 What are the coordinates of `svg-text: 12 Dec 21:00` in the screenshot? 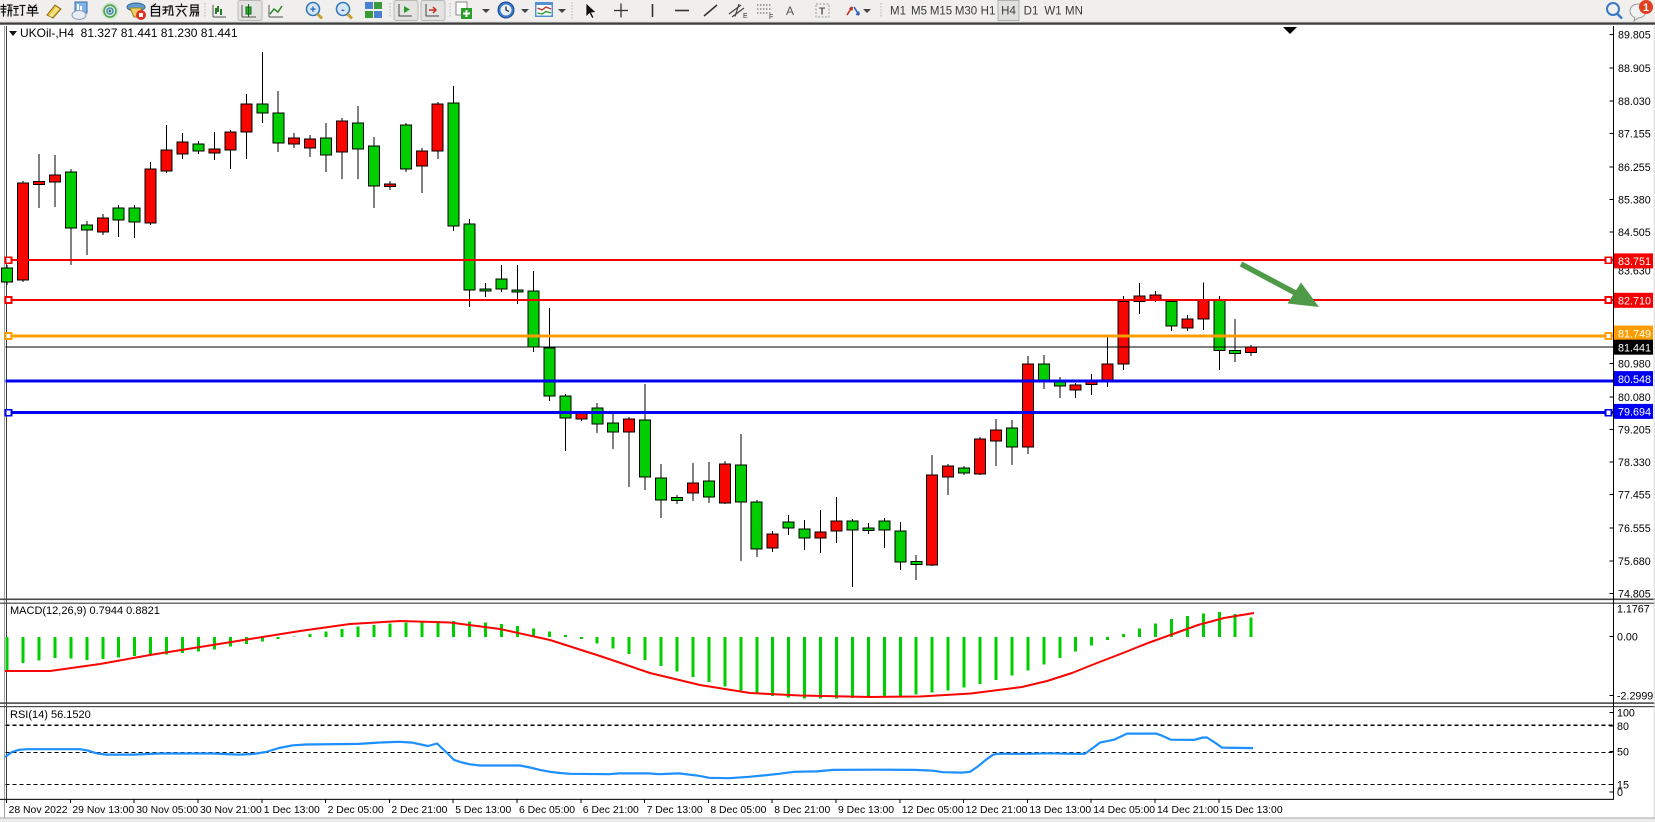 It's located at (997, 810).